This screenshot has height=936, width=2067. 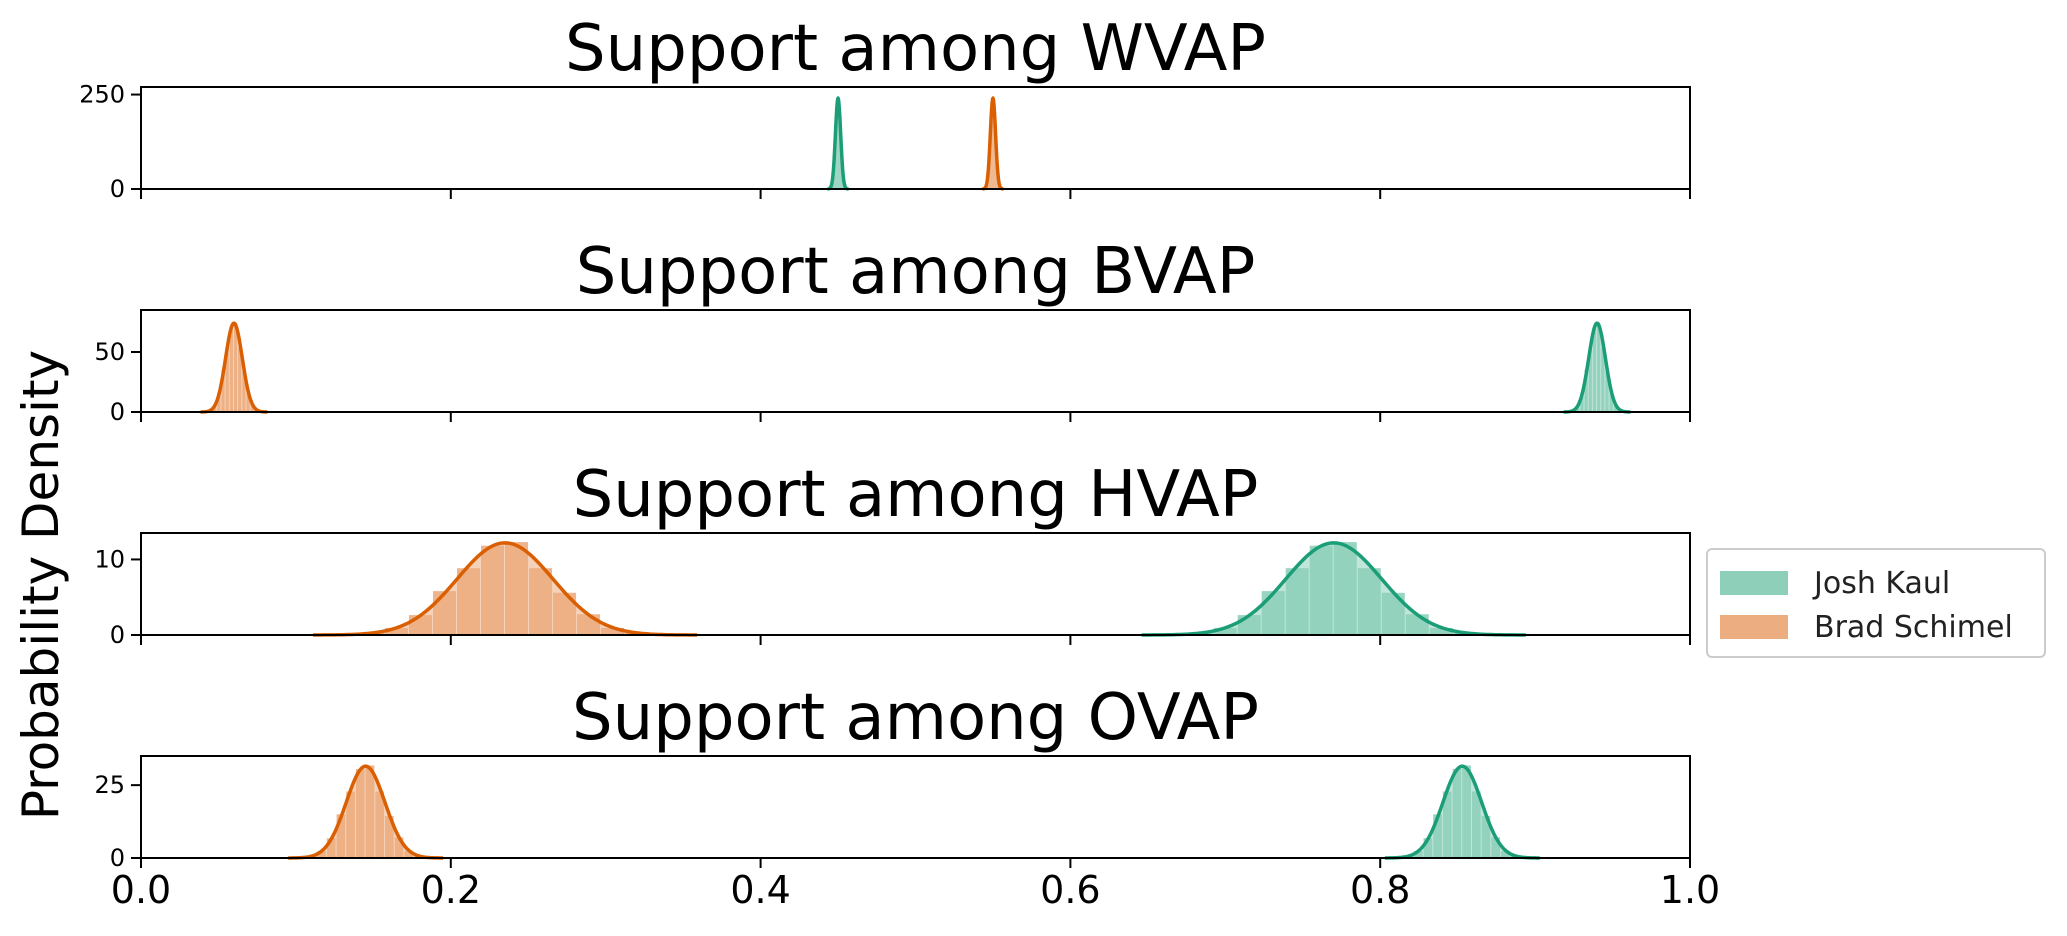 What do you see at coordinates (102, 95) in the screenshot?
I see `y-tick-label: 250` at bounding box center [102, 95].